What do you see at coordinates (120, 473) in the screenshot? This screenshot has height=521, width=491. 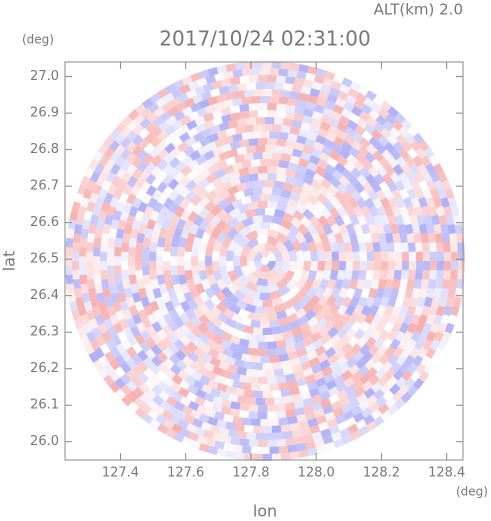 I see `x-tick-label: 127.4` at bounding box center [120, 473].